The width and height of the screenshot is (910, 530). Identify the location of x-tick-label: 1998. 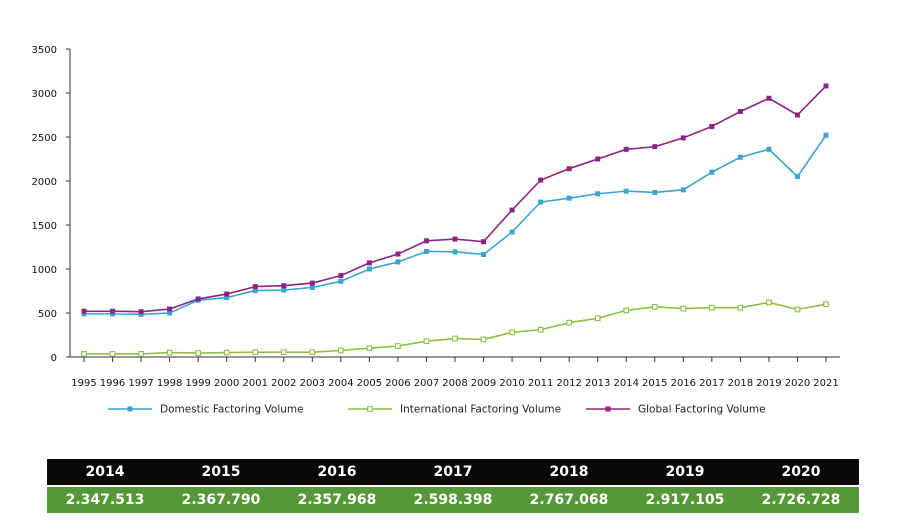
(169, 383).